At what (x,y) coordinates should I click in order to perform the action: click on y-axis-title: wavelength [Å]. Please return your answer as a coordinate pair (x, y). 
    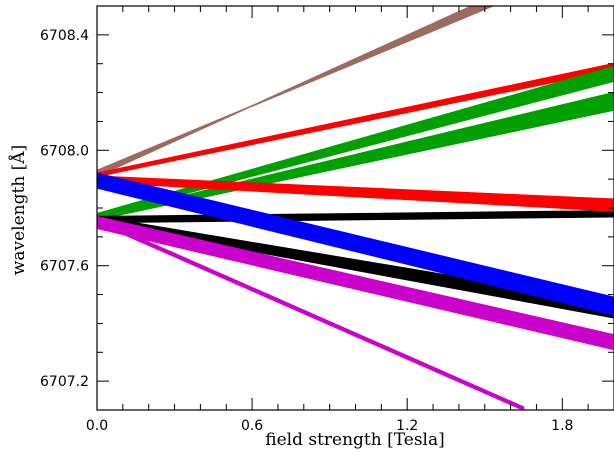
    Looking at the image, I should click on (18, 210).